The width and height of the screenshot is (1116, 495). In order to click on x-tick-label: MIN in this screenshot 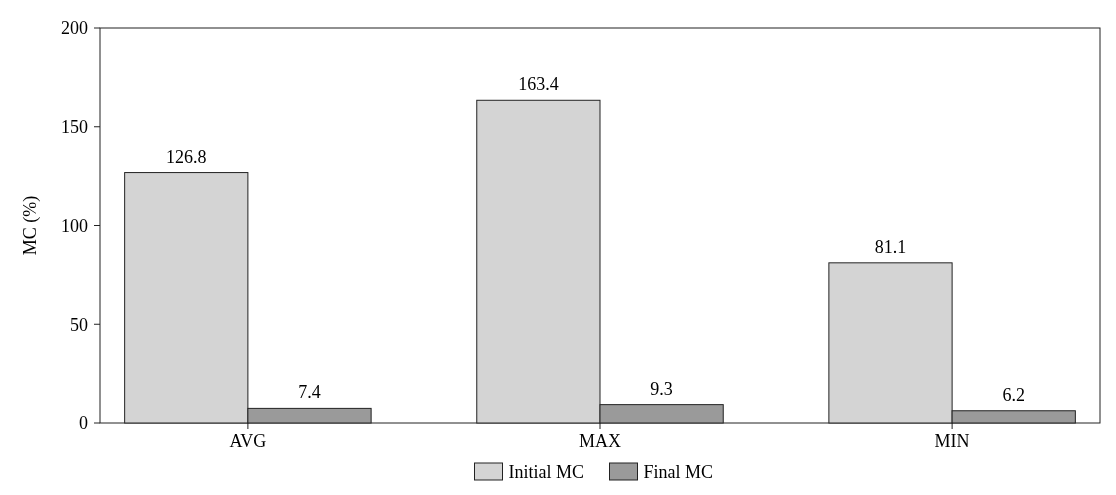, I will do `click(952, 441)`.